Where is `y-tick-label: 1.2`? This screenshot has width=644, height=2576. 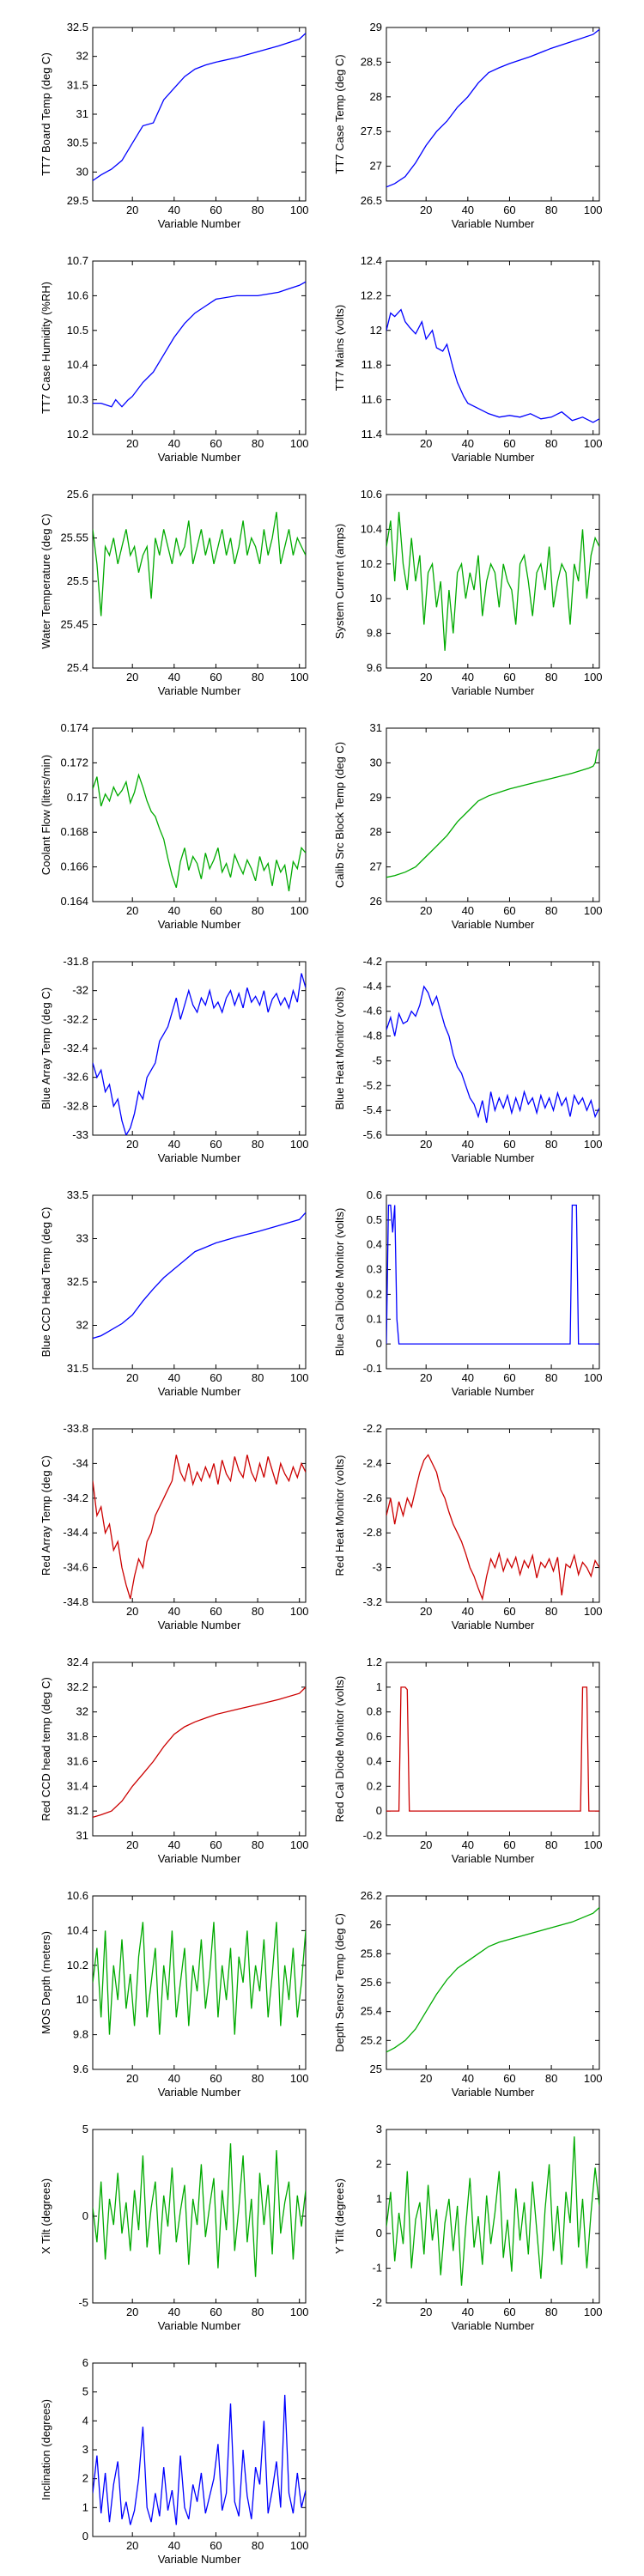 y-tick-label: 1.2 is located at coordinates (375, 1662).